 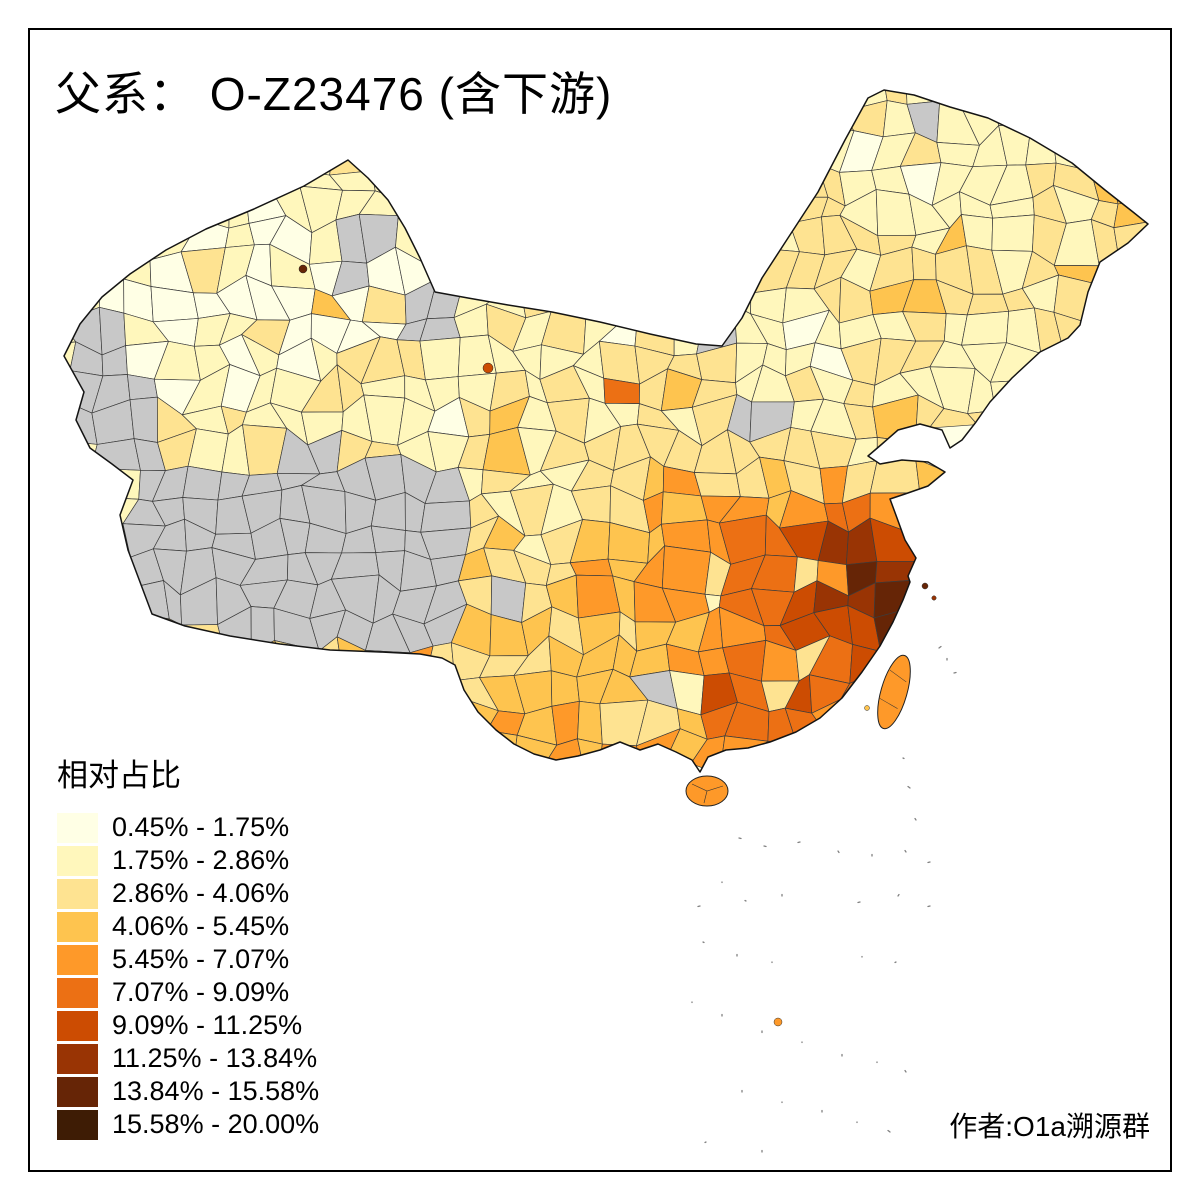 I want to click on legend-row: 15.58% - 20.00%, so click(x=188, y=1124).